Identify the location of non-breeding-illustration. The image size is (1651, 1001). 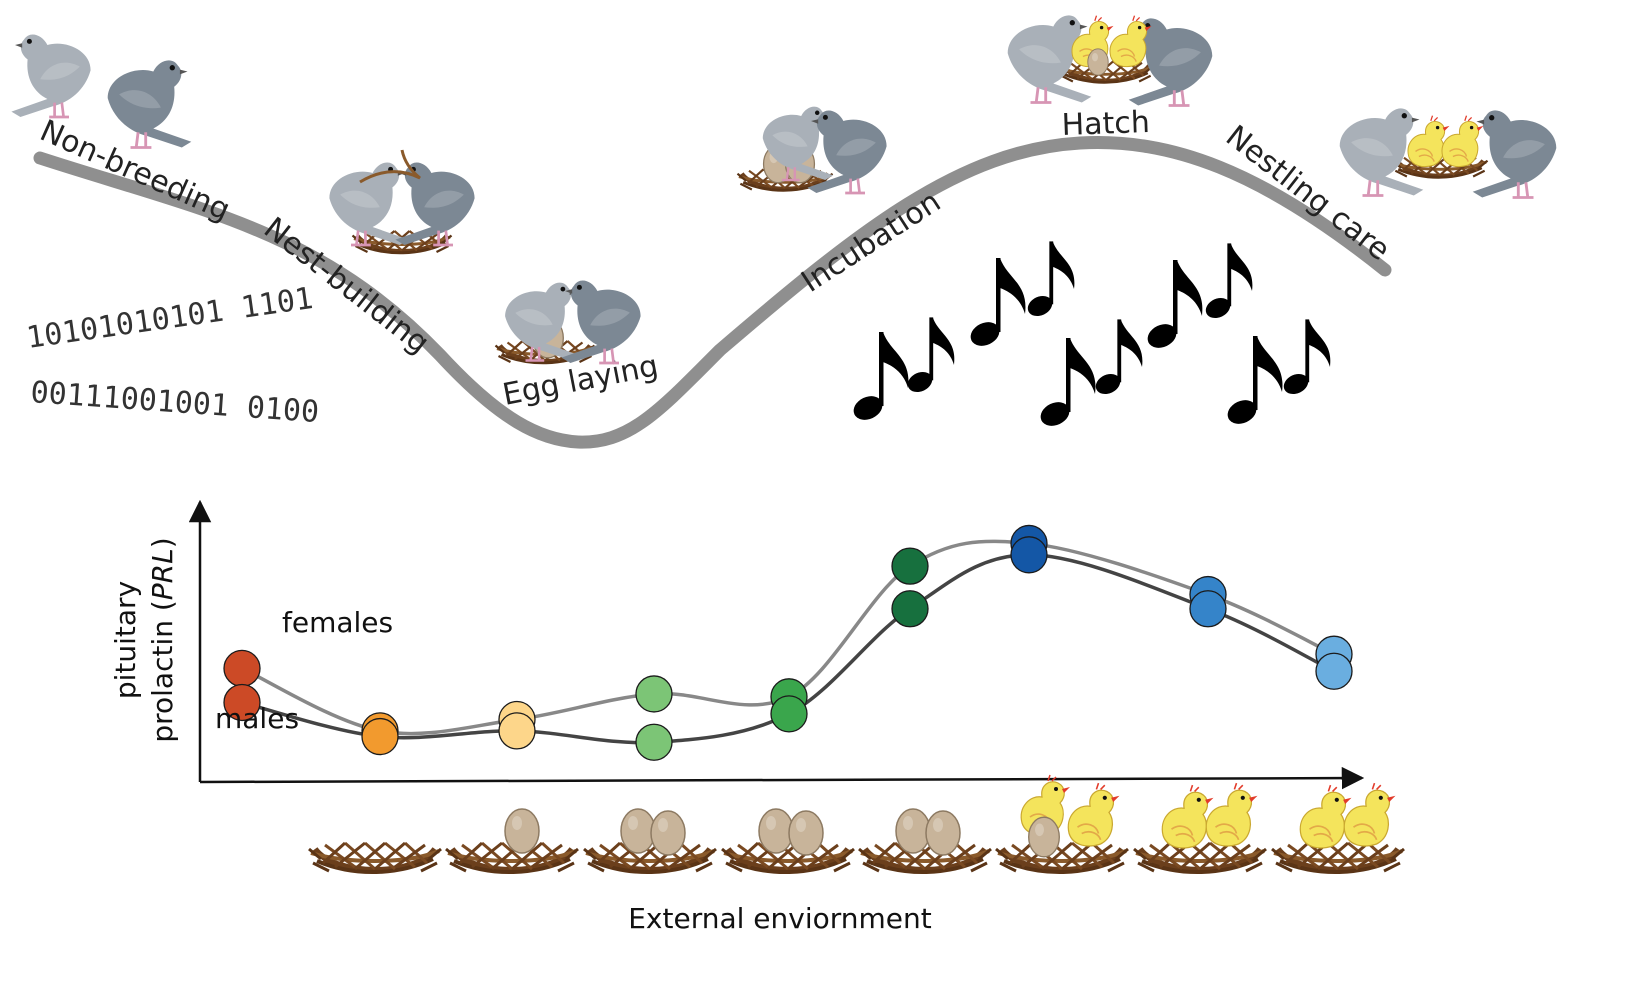
(101, 91).